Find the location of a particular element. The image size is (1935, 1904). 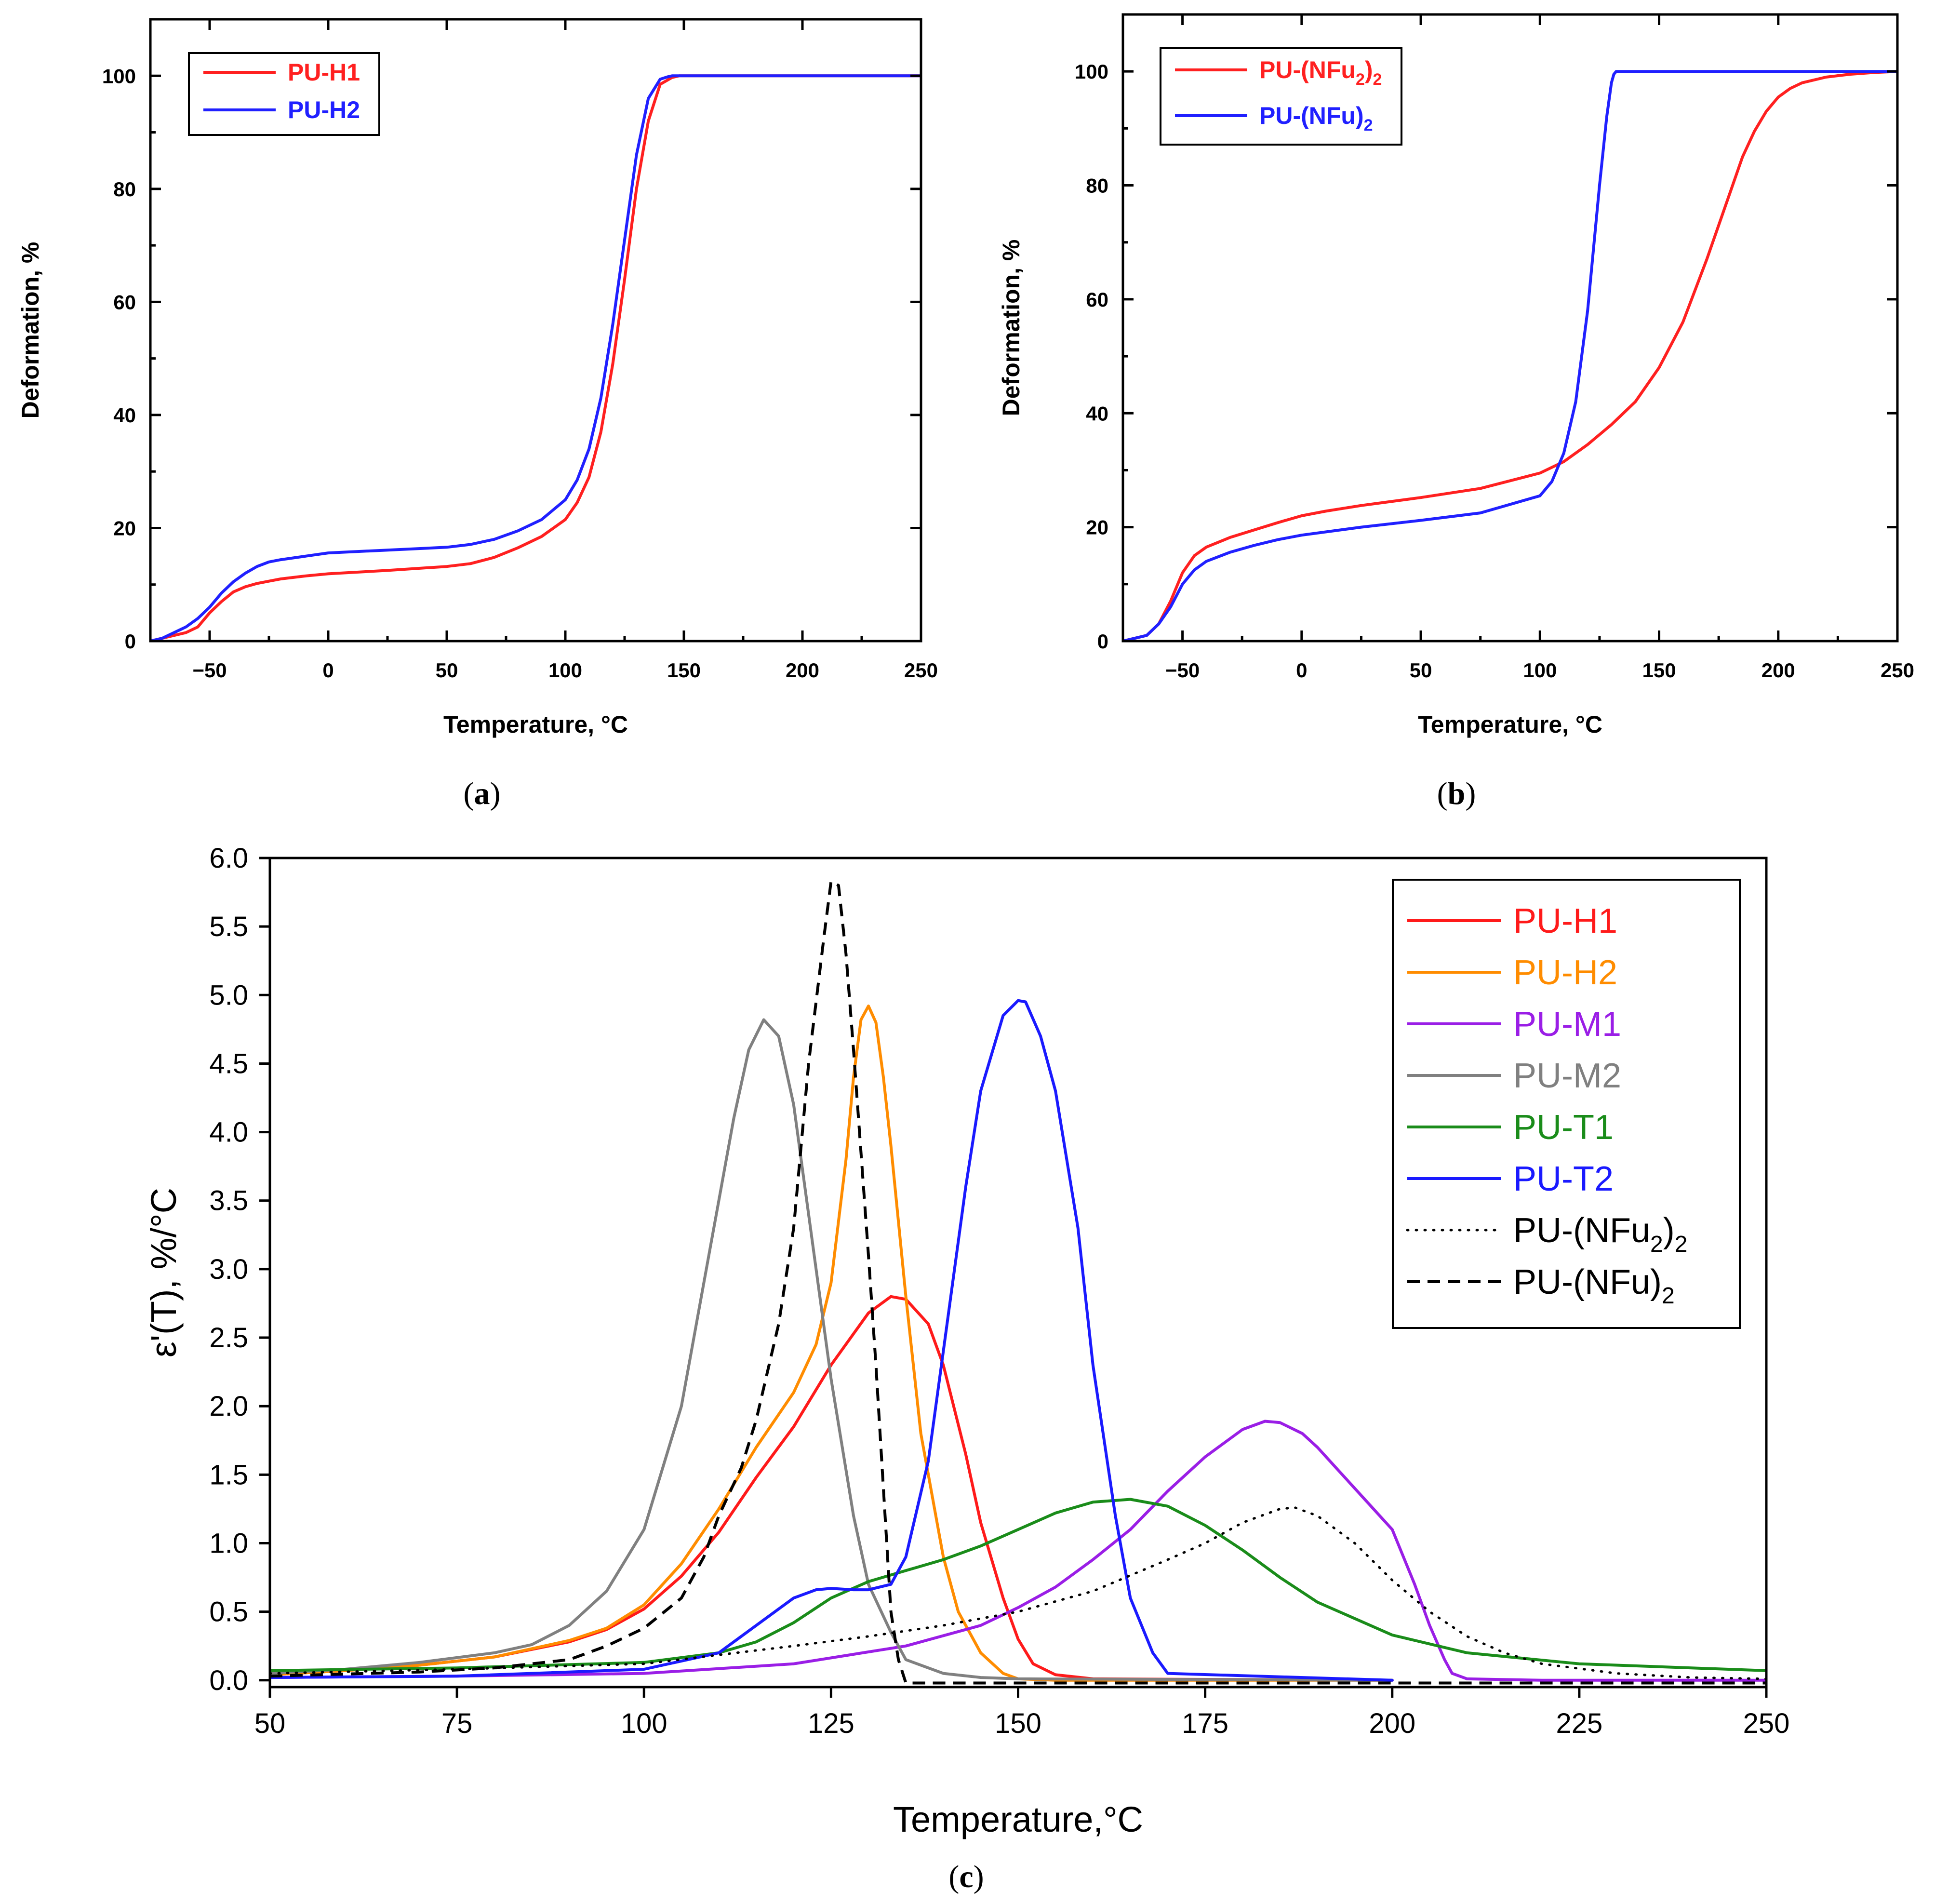

x-tick-label: 225 is located at coordinates (1579, 1723).